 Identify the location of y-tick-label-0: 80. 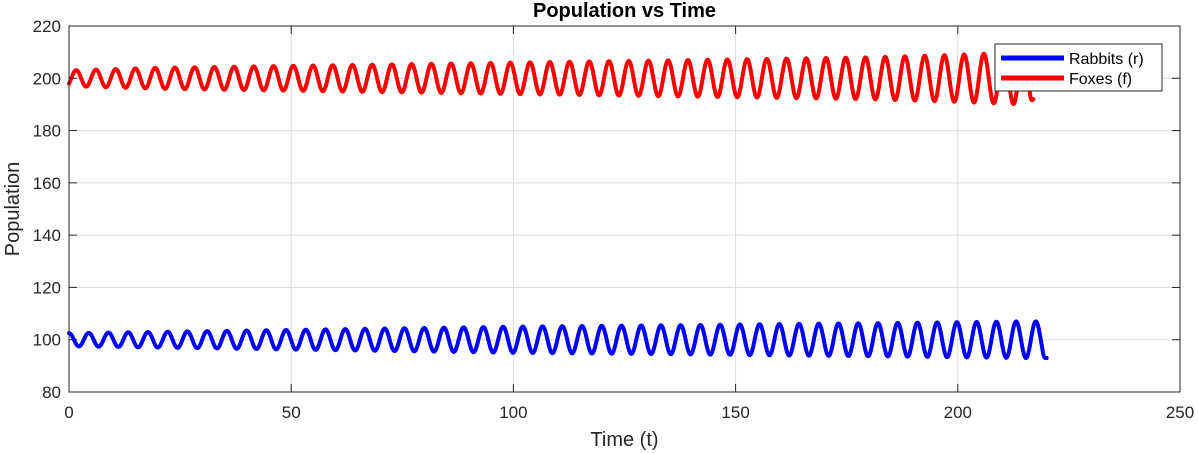
(51, 392).